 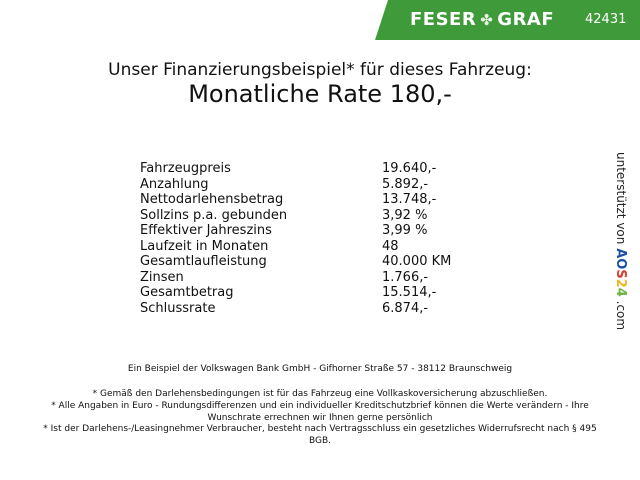 What do you see at coordinates (295, 169) in the screenshot?
I see `table-row: Fahrzeugpreis 19.640,-` at bounding box center [295, 169].